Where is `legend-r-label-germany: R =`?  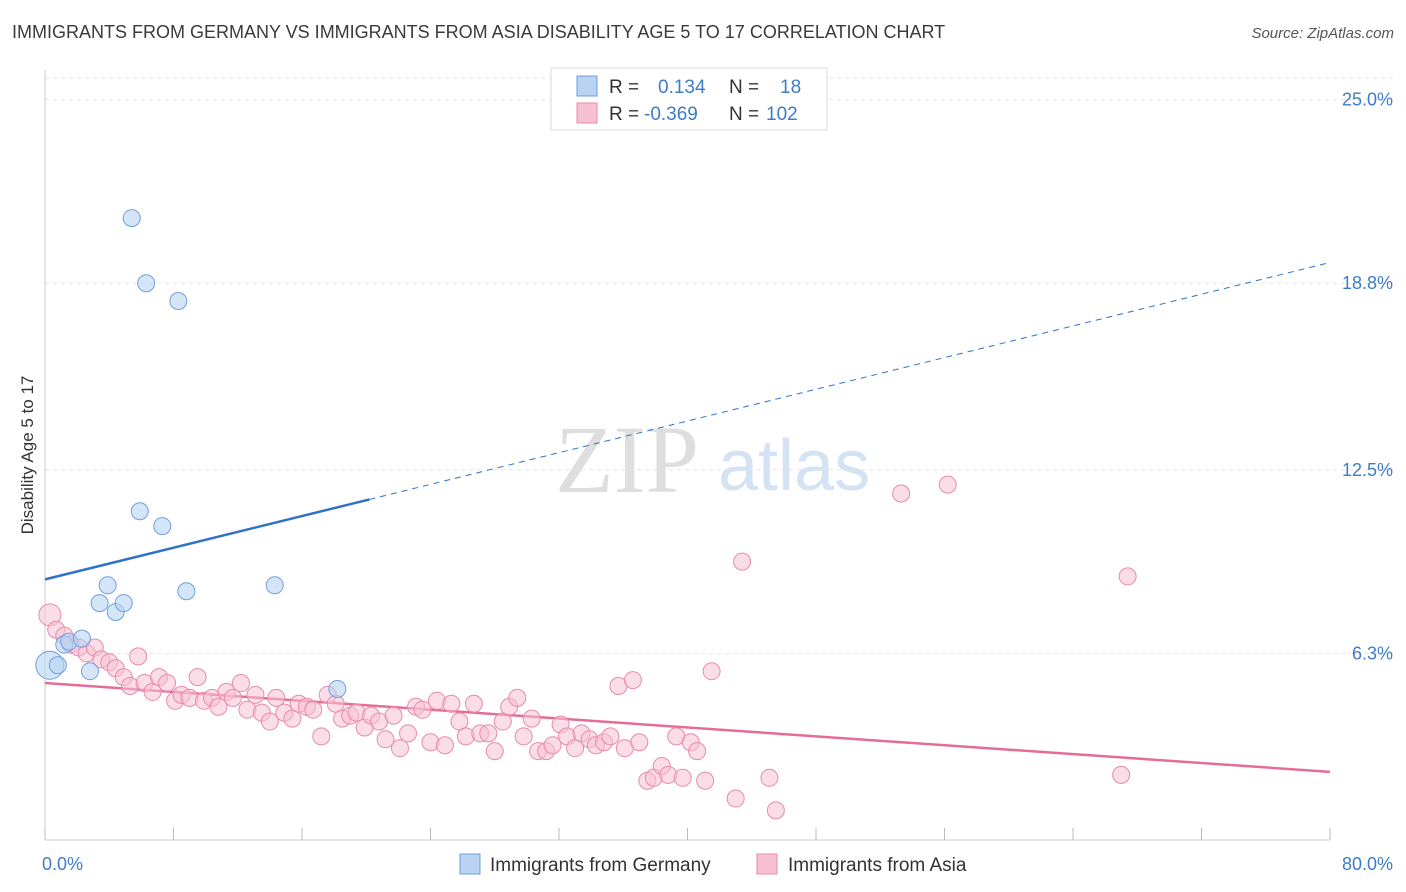 legend-r-label-germany: R = is located at coordinates (624, 87).